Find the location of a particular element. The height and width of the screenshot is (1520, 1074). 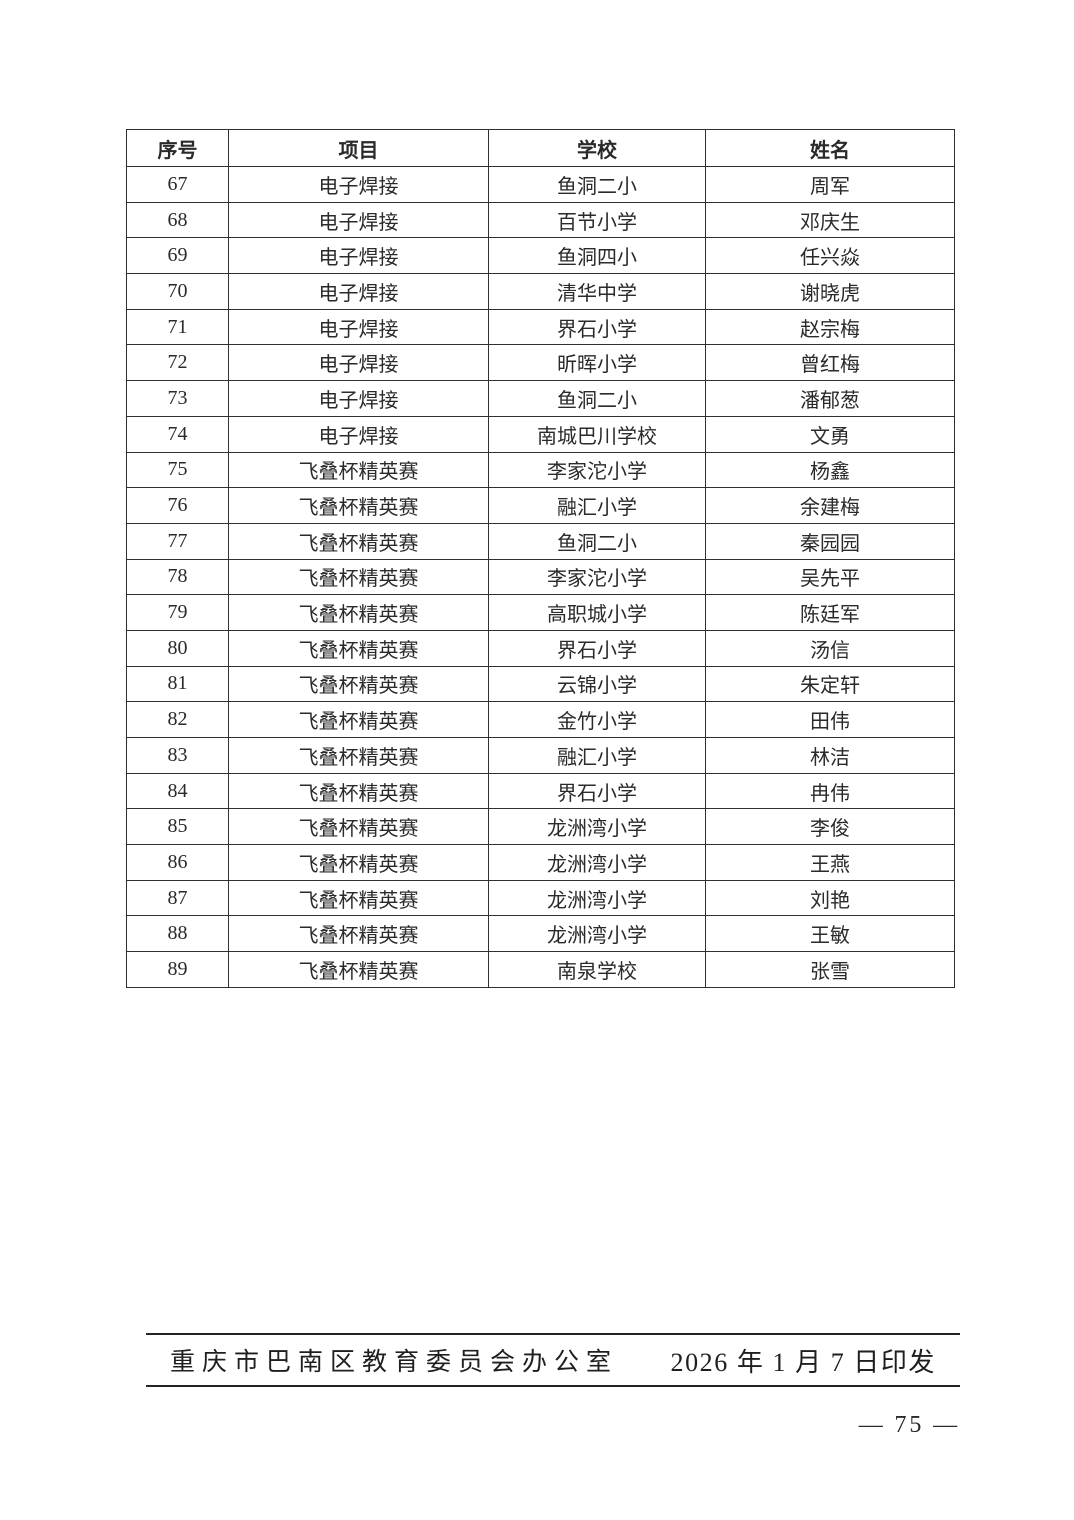

cell-school: 昕晖小学 is located at coordinates (597, 363).